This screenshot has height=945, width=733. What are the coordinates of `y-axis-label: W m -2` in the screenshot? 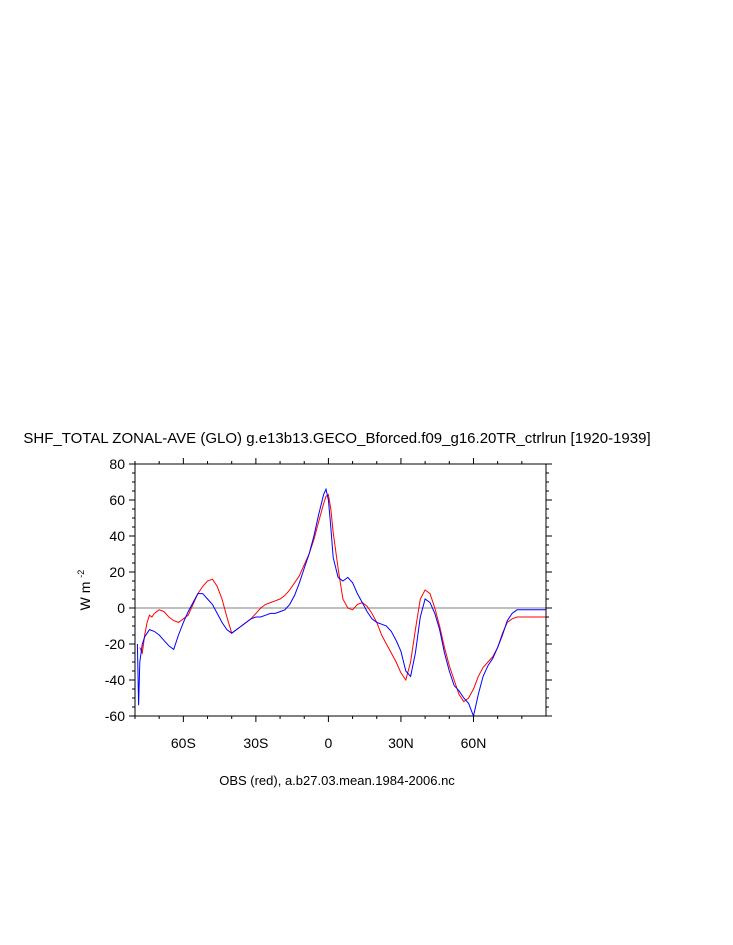 It's located at (84, 590).